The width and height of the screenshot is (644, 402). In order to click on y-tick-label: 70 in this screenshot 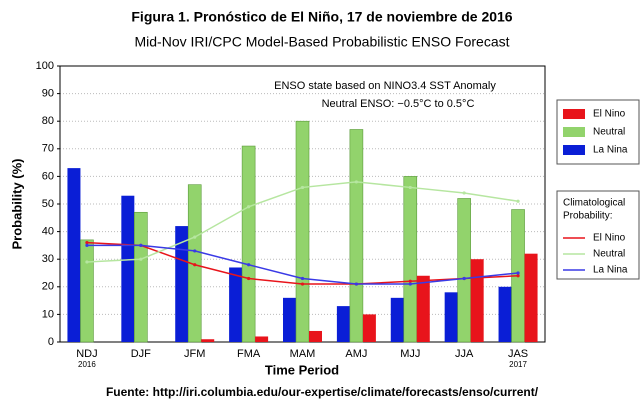, I will do `click(48, 149)`.